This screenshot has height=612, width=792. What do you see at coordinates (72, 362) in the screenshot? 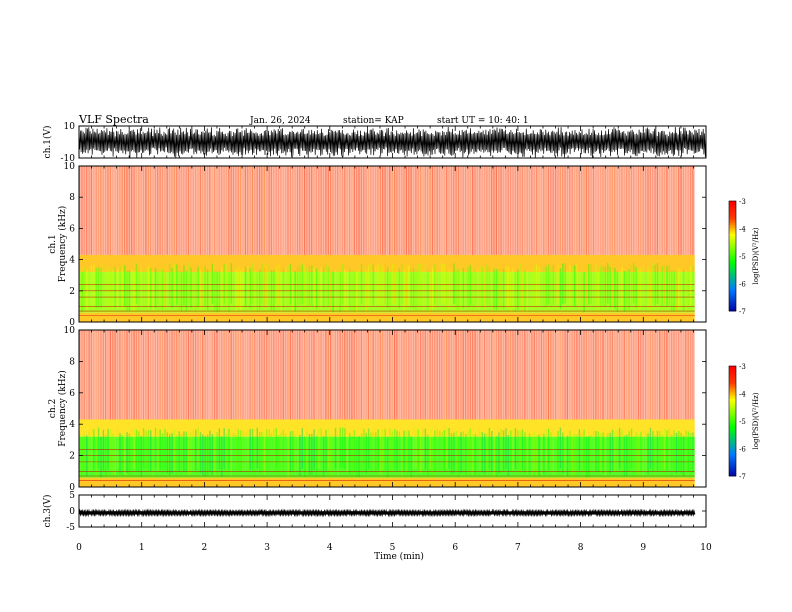
I see `y-tick-label: 8` at bounding box center [72, 362].